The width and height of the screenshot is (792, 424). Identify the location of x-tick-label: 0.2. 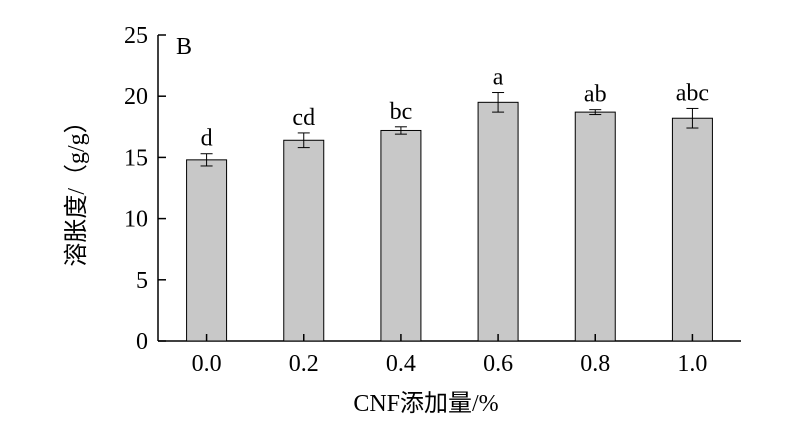
(304, 364).